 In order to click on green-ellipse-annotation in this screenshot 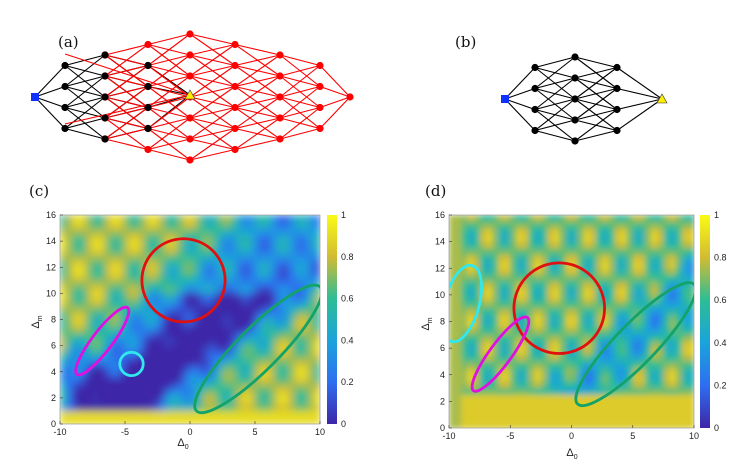, I will do `click(634, 344)`.